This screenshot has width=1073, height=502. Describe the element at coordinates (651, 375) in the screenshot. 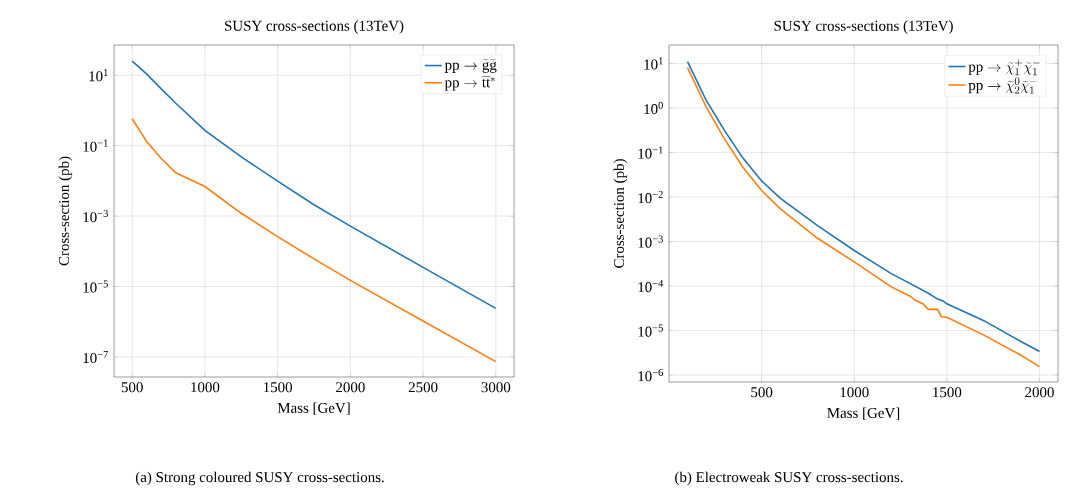

I see `y-tick-label: 10$^{−6}$` at that location.